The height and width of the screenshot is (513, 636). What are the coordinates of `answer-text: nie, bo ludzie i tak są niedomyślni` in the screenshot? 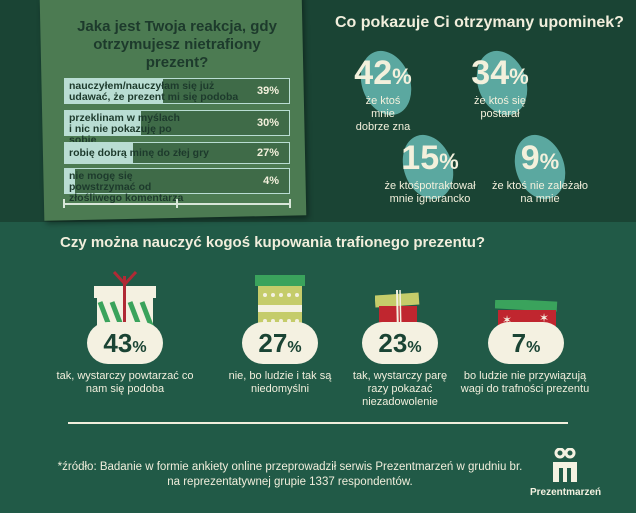 It's located at (280, 382).